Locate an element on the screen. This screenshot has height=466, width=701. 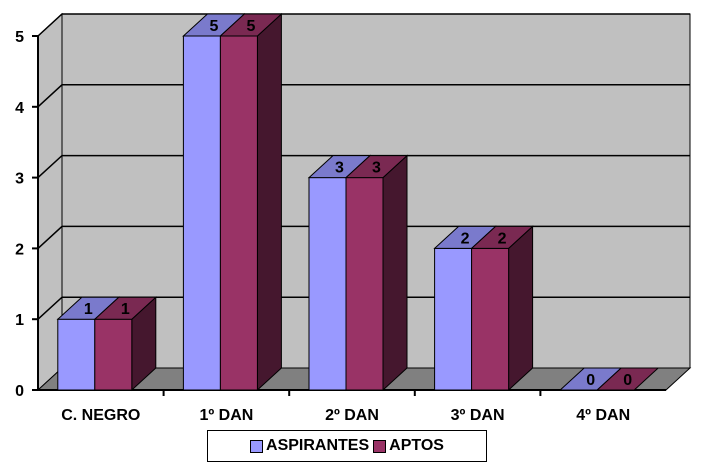
legend: ASPIRANTES APTOS is located at coordinates (347, 446).